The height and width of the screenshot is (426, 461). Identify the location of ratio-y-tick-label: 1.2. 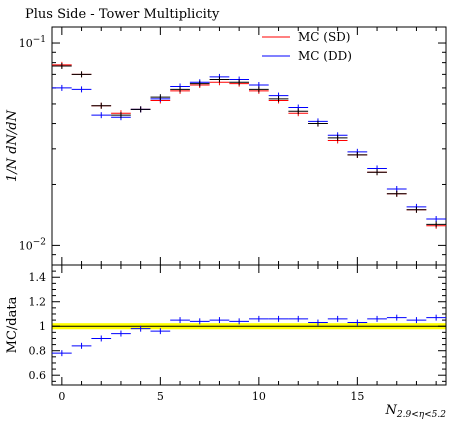
(38, 302).